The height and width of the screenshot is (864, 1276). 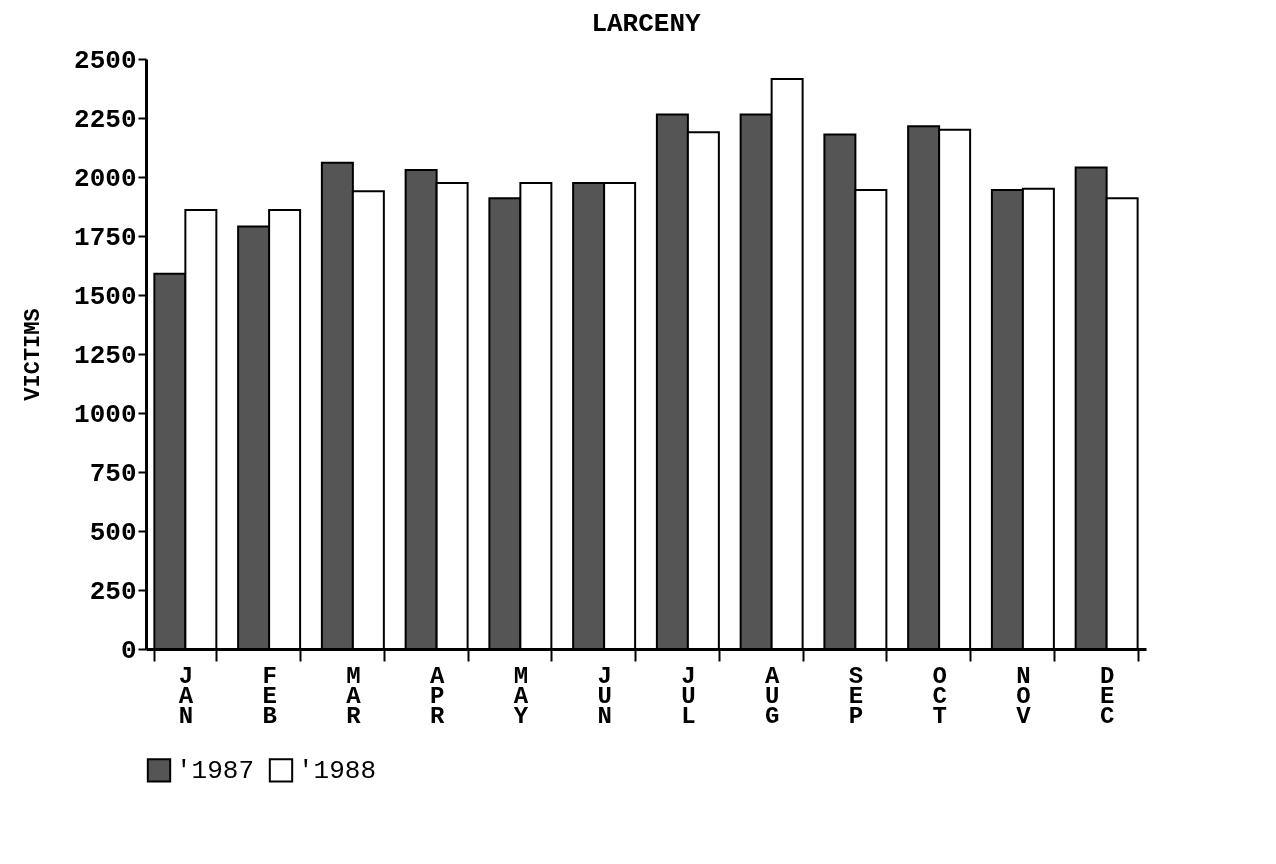 What do you see at coordinates (269, 696) in the screenshot?
I see `x-tick-label: FEB` at bounding box center [269, 696].